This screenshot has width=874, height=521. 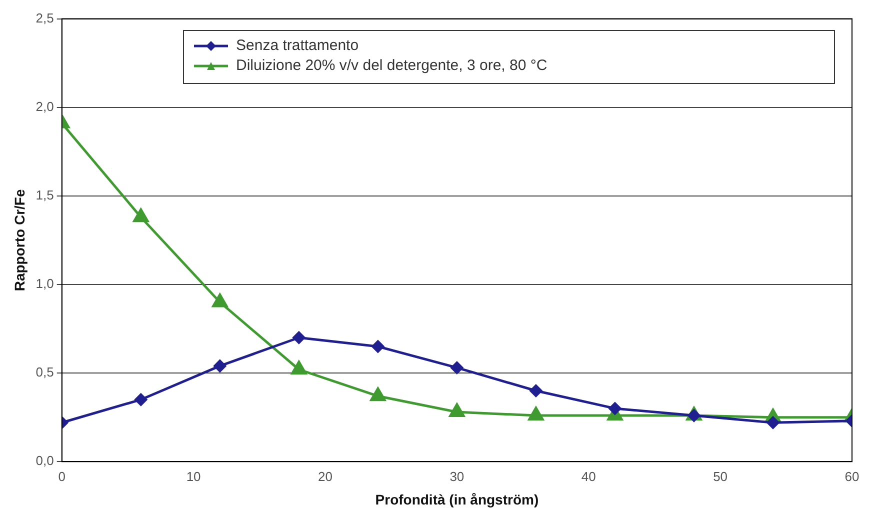 What do you see at coordinates (392, 65) in the screenshot?
I see `legend-label: Diluizione 20% v/v del detergente, 3 ore, 80 °C` at bounding box center [392, 65].